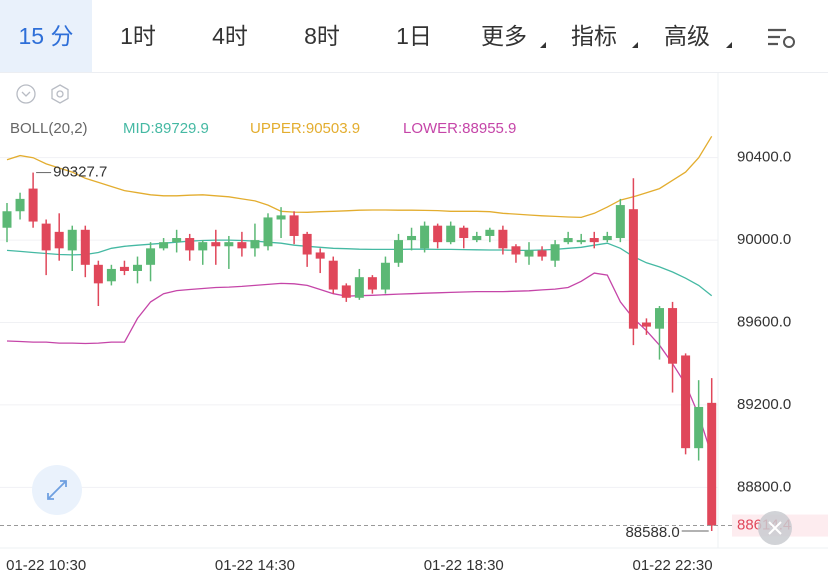 Image resolution: width=828 pixels, height=586 pixels. What do you see at coordinates (764, 486) in the screenshot?
I see `y-tick-label: 88800.0` at bounding box center [764, 486].